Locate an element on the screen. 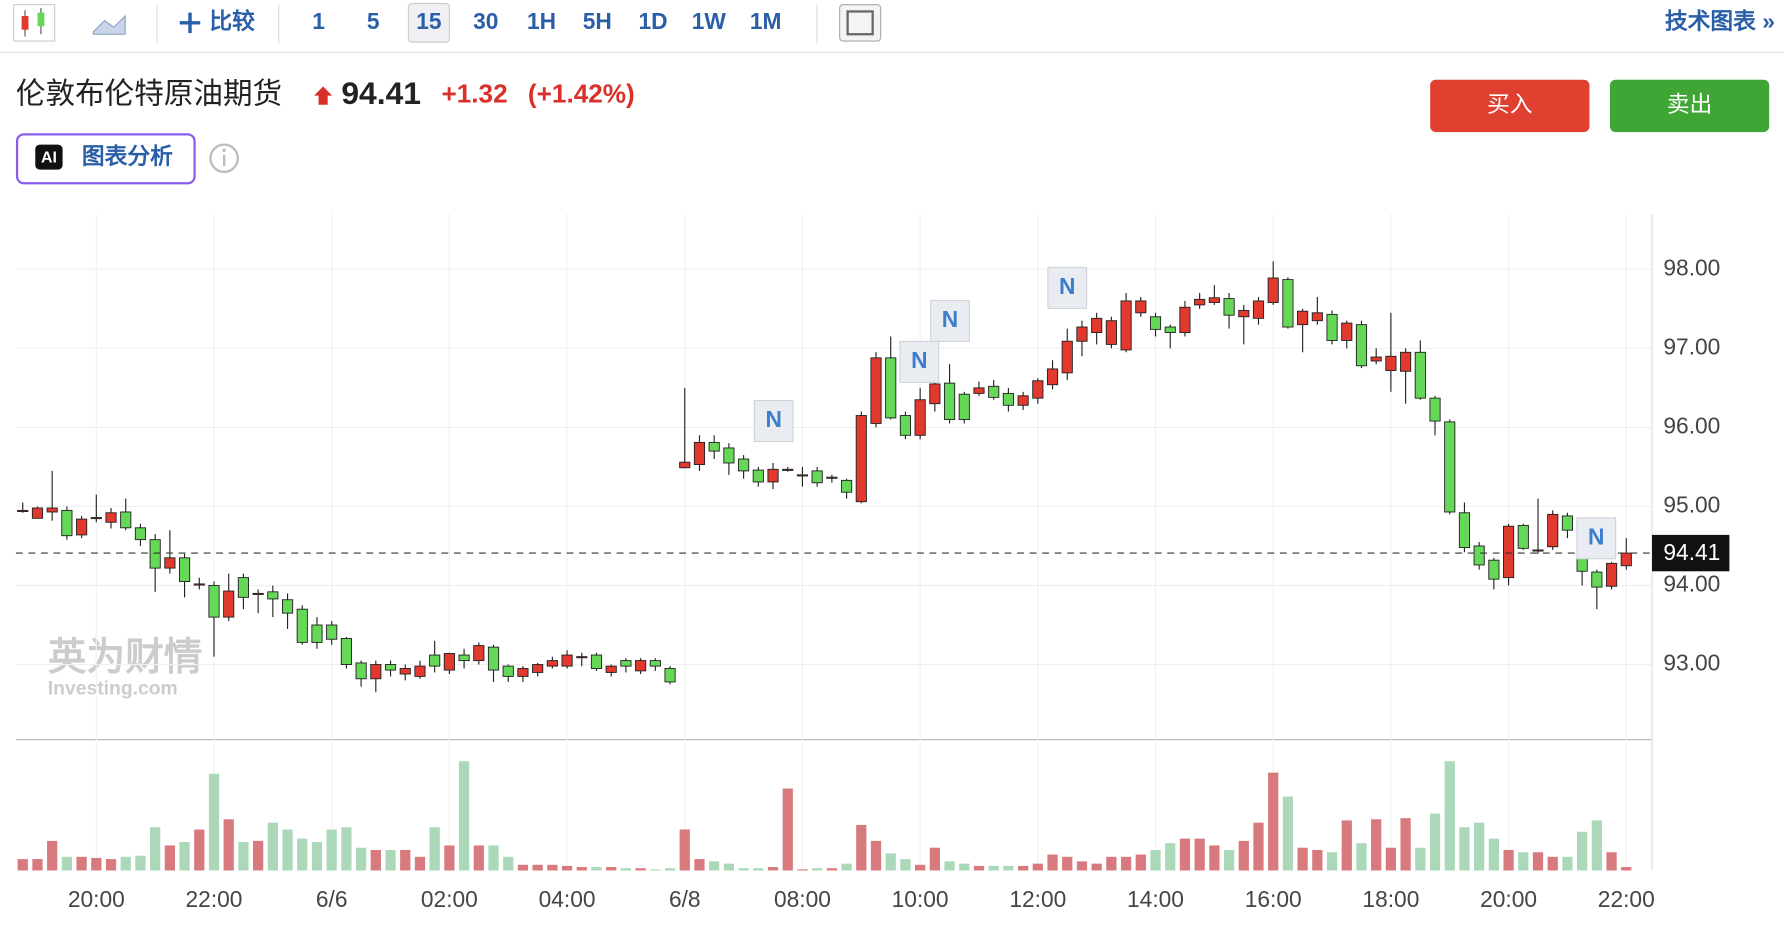 The height and width of the screenshot is (932, 1784). interval-button: 1H is located at coordinates (541, 21).